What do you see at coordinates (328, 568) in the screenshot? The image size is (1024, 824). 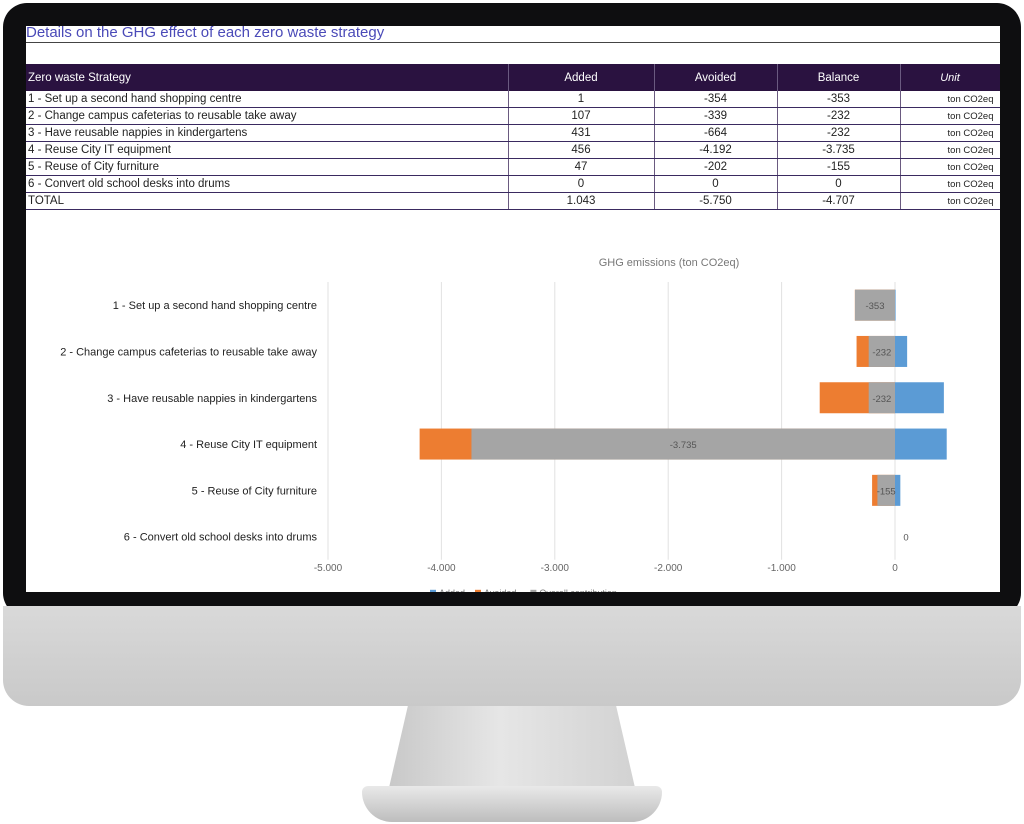 I see `x-tick-label: -5.000` at bounding box center [328, 568].